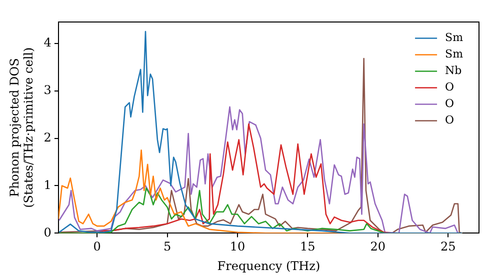 The width and height of the screenshot is (500, 280). I want to click on x-axis-title: Frequency (THz), so click(268, 265).